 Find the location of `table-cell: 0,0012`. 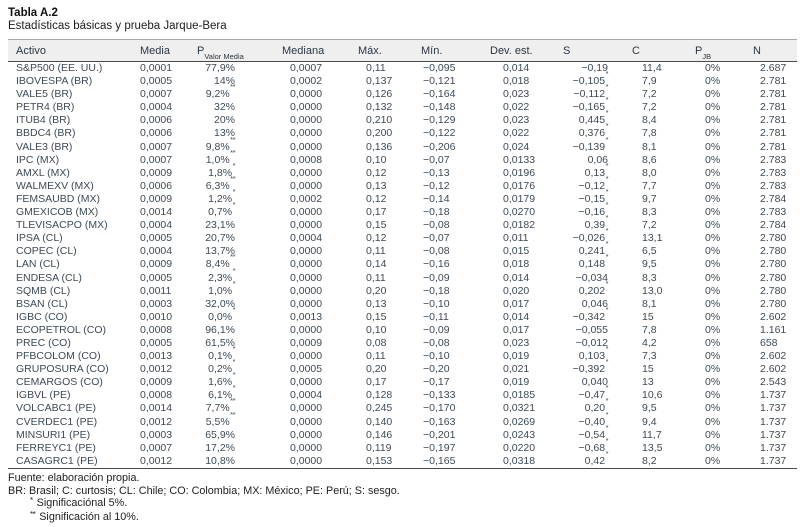

table-cell: 0,0012 is located at coordinates (156, 421).